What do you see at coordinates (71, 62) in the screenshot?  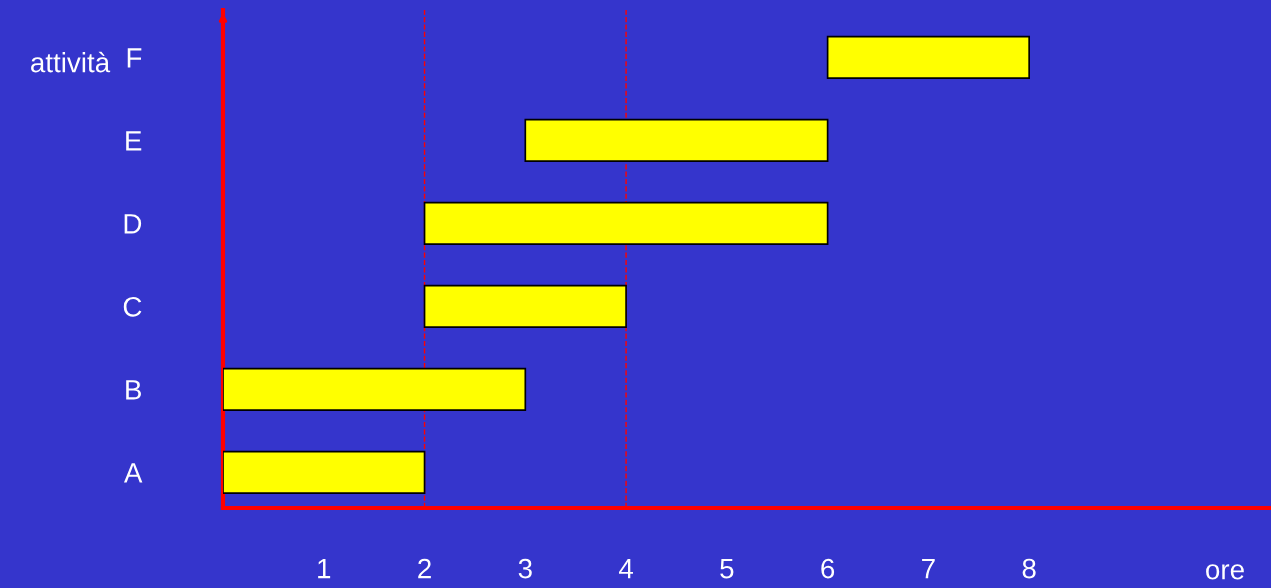 I see `y-axis-title: attività` at bounding box center [71, 62].